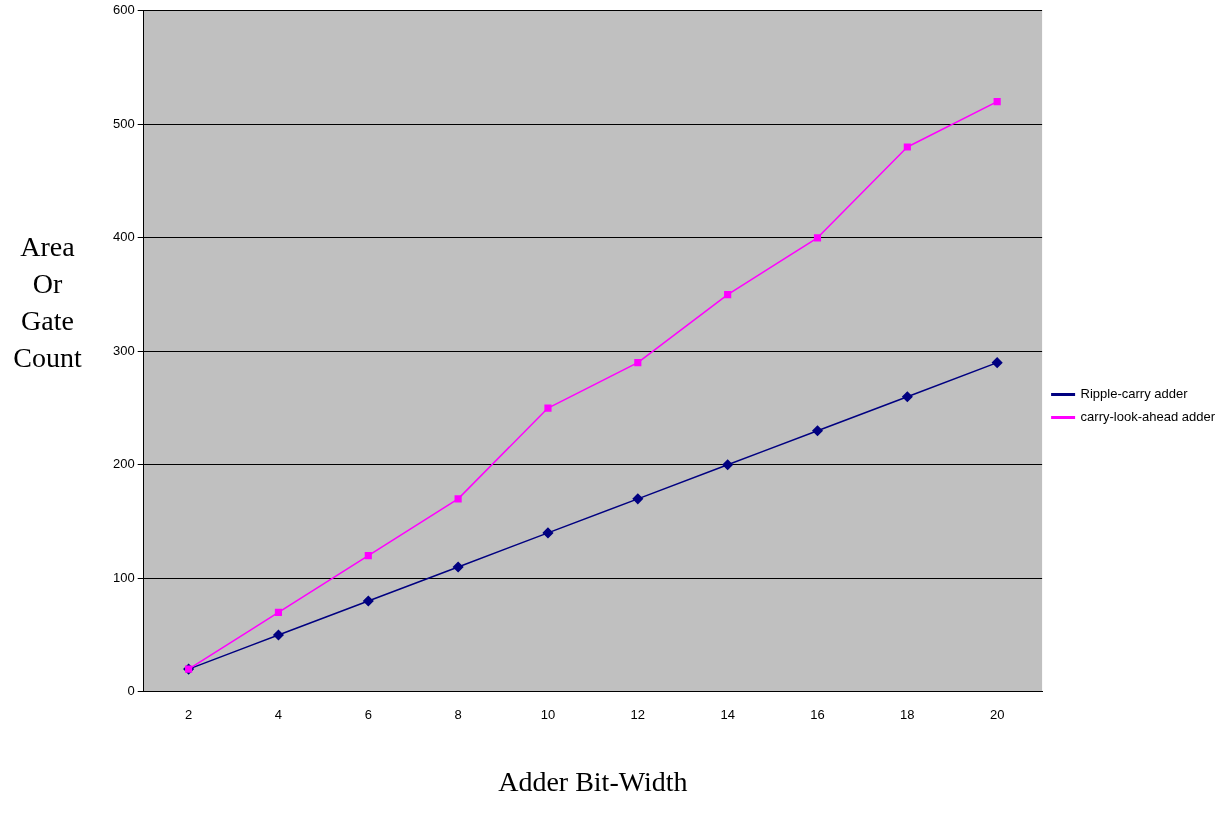 This screenshot has width=1225, height=814. What do you see at coordinates (593, 781) in the screenshot?
I see `x-axis-title: Adder Bit-Width` at bounding box center [593, 781].